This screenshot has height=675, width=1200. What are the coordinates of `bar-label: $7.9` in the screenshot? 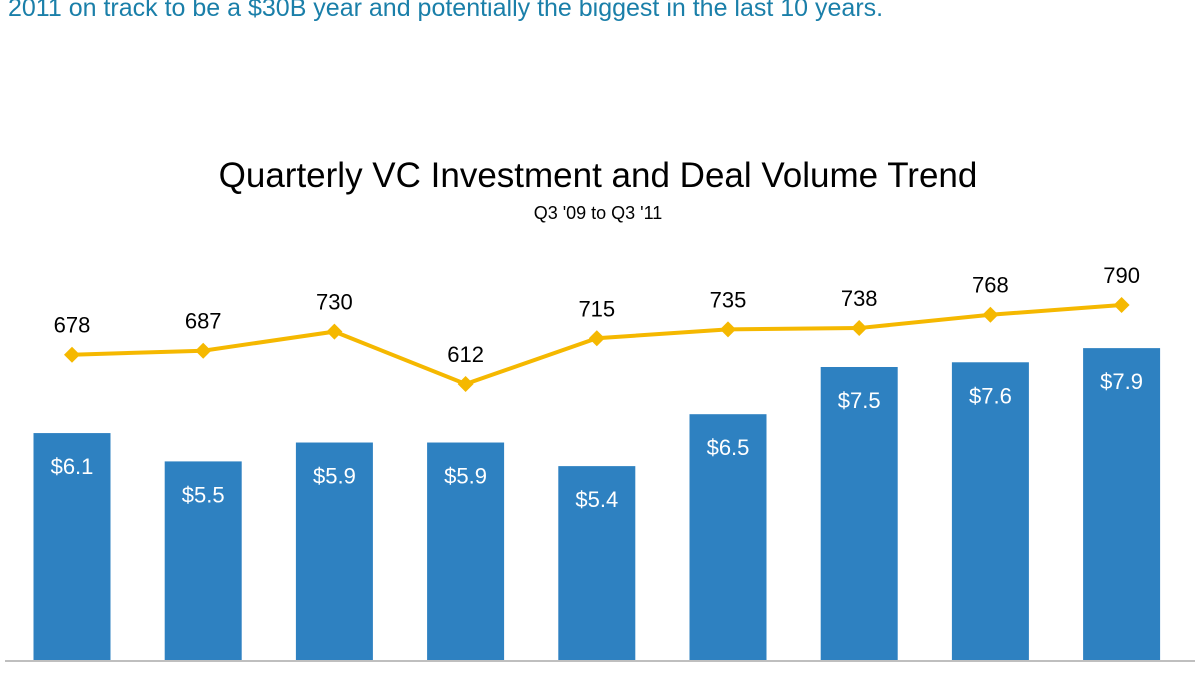 It's located at (1121, 381).